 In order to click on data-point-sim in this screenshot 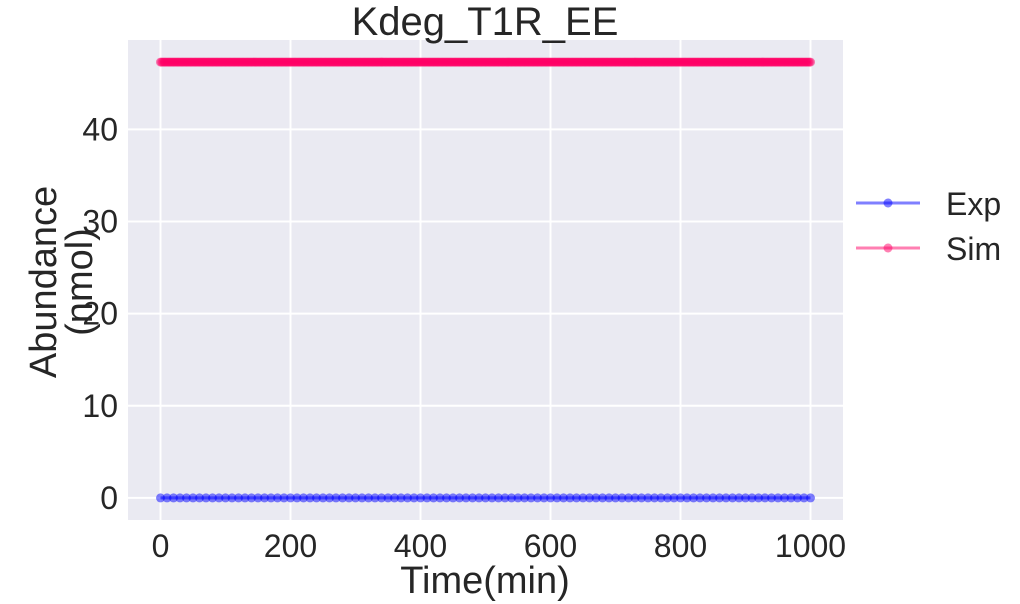, I will do `click(810, 62)`.